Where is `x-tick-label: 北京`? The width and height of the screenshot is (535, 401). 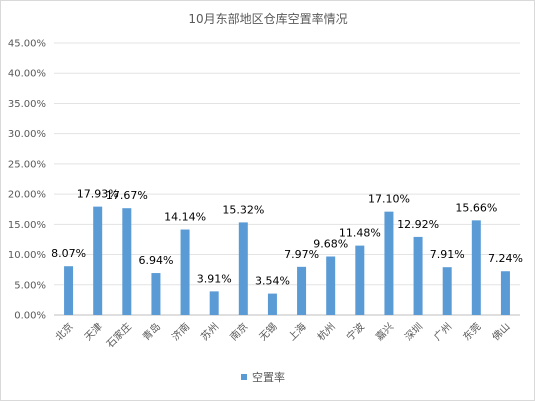 x-tick-label: 北京 is located at coordinates (63, 331).